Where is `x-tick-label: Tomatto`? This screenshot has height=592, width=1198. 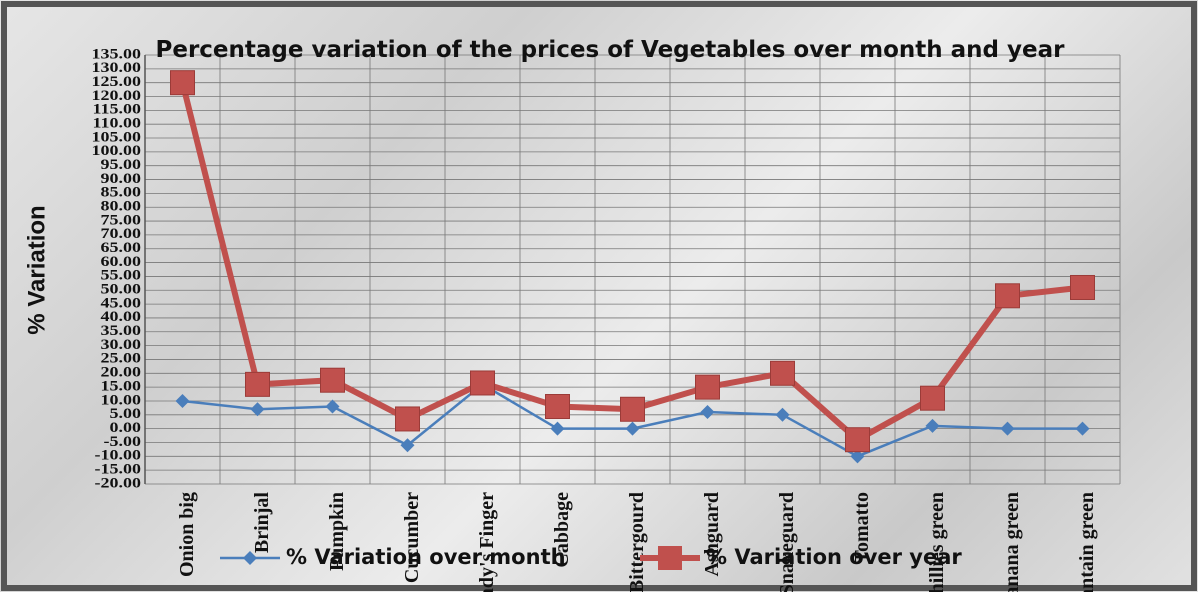
x-tick-label: Tomatto is located at coordinates (862, 527).